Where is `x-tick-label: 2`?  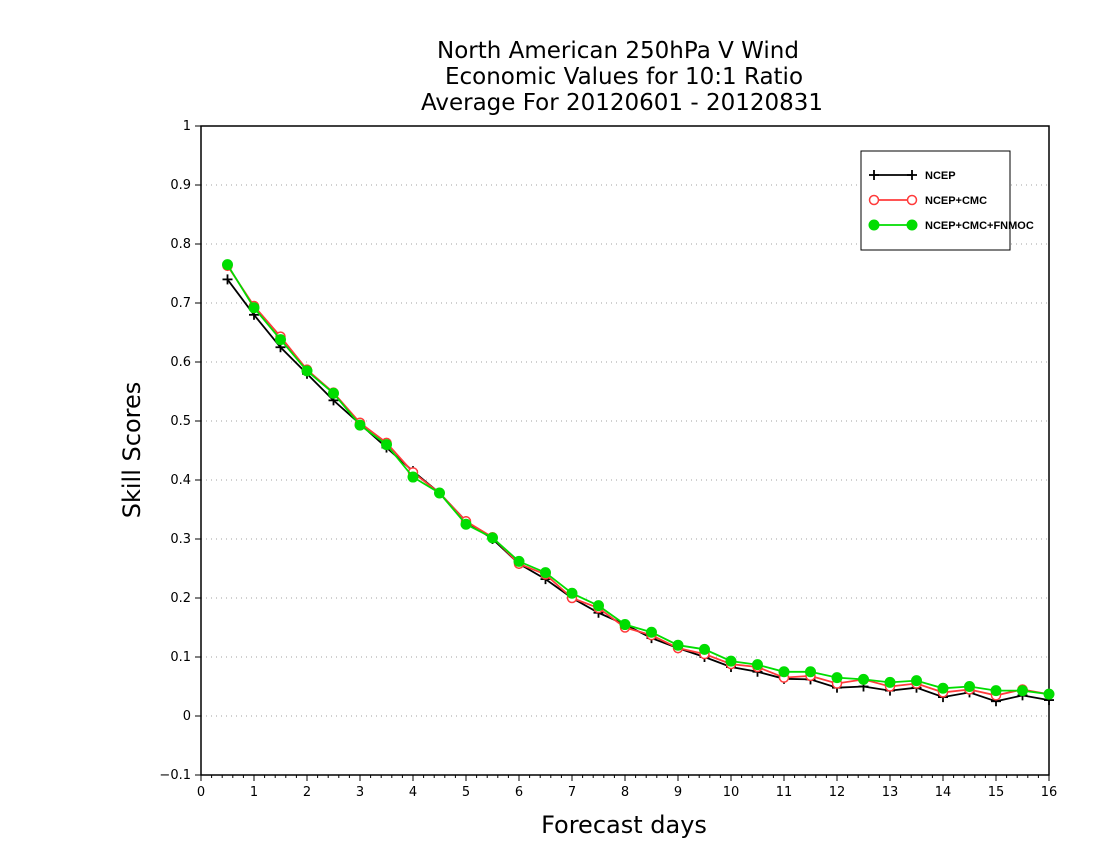 x-tick-label: 2 is located at coordinates (307, 792).